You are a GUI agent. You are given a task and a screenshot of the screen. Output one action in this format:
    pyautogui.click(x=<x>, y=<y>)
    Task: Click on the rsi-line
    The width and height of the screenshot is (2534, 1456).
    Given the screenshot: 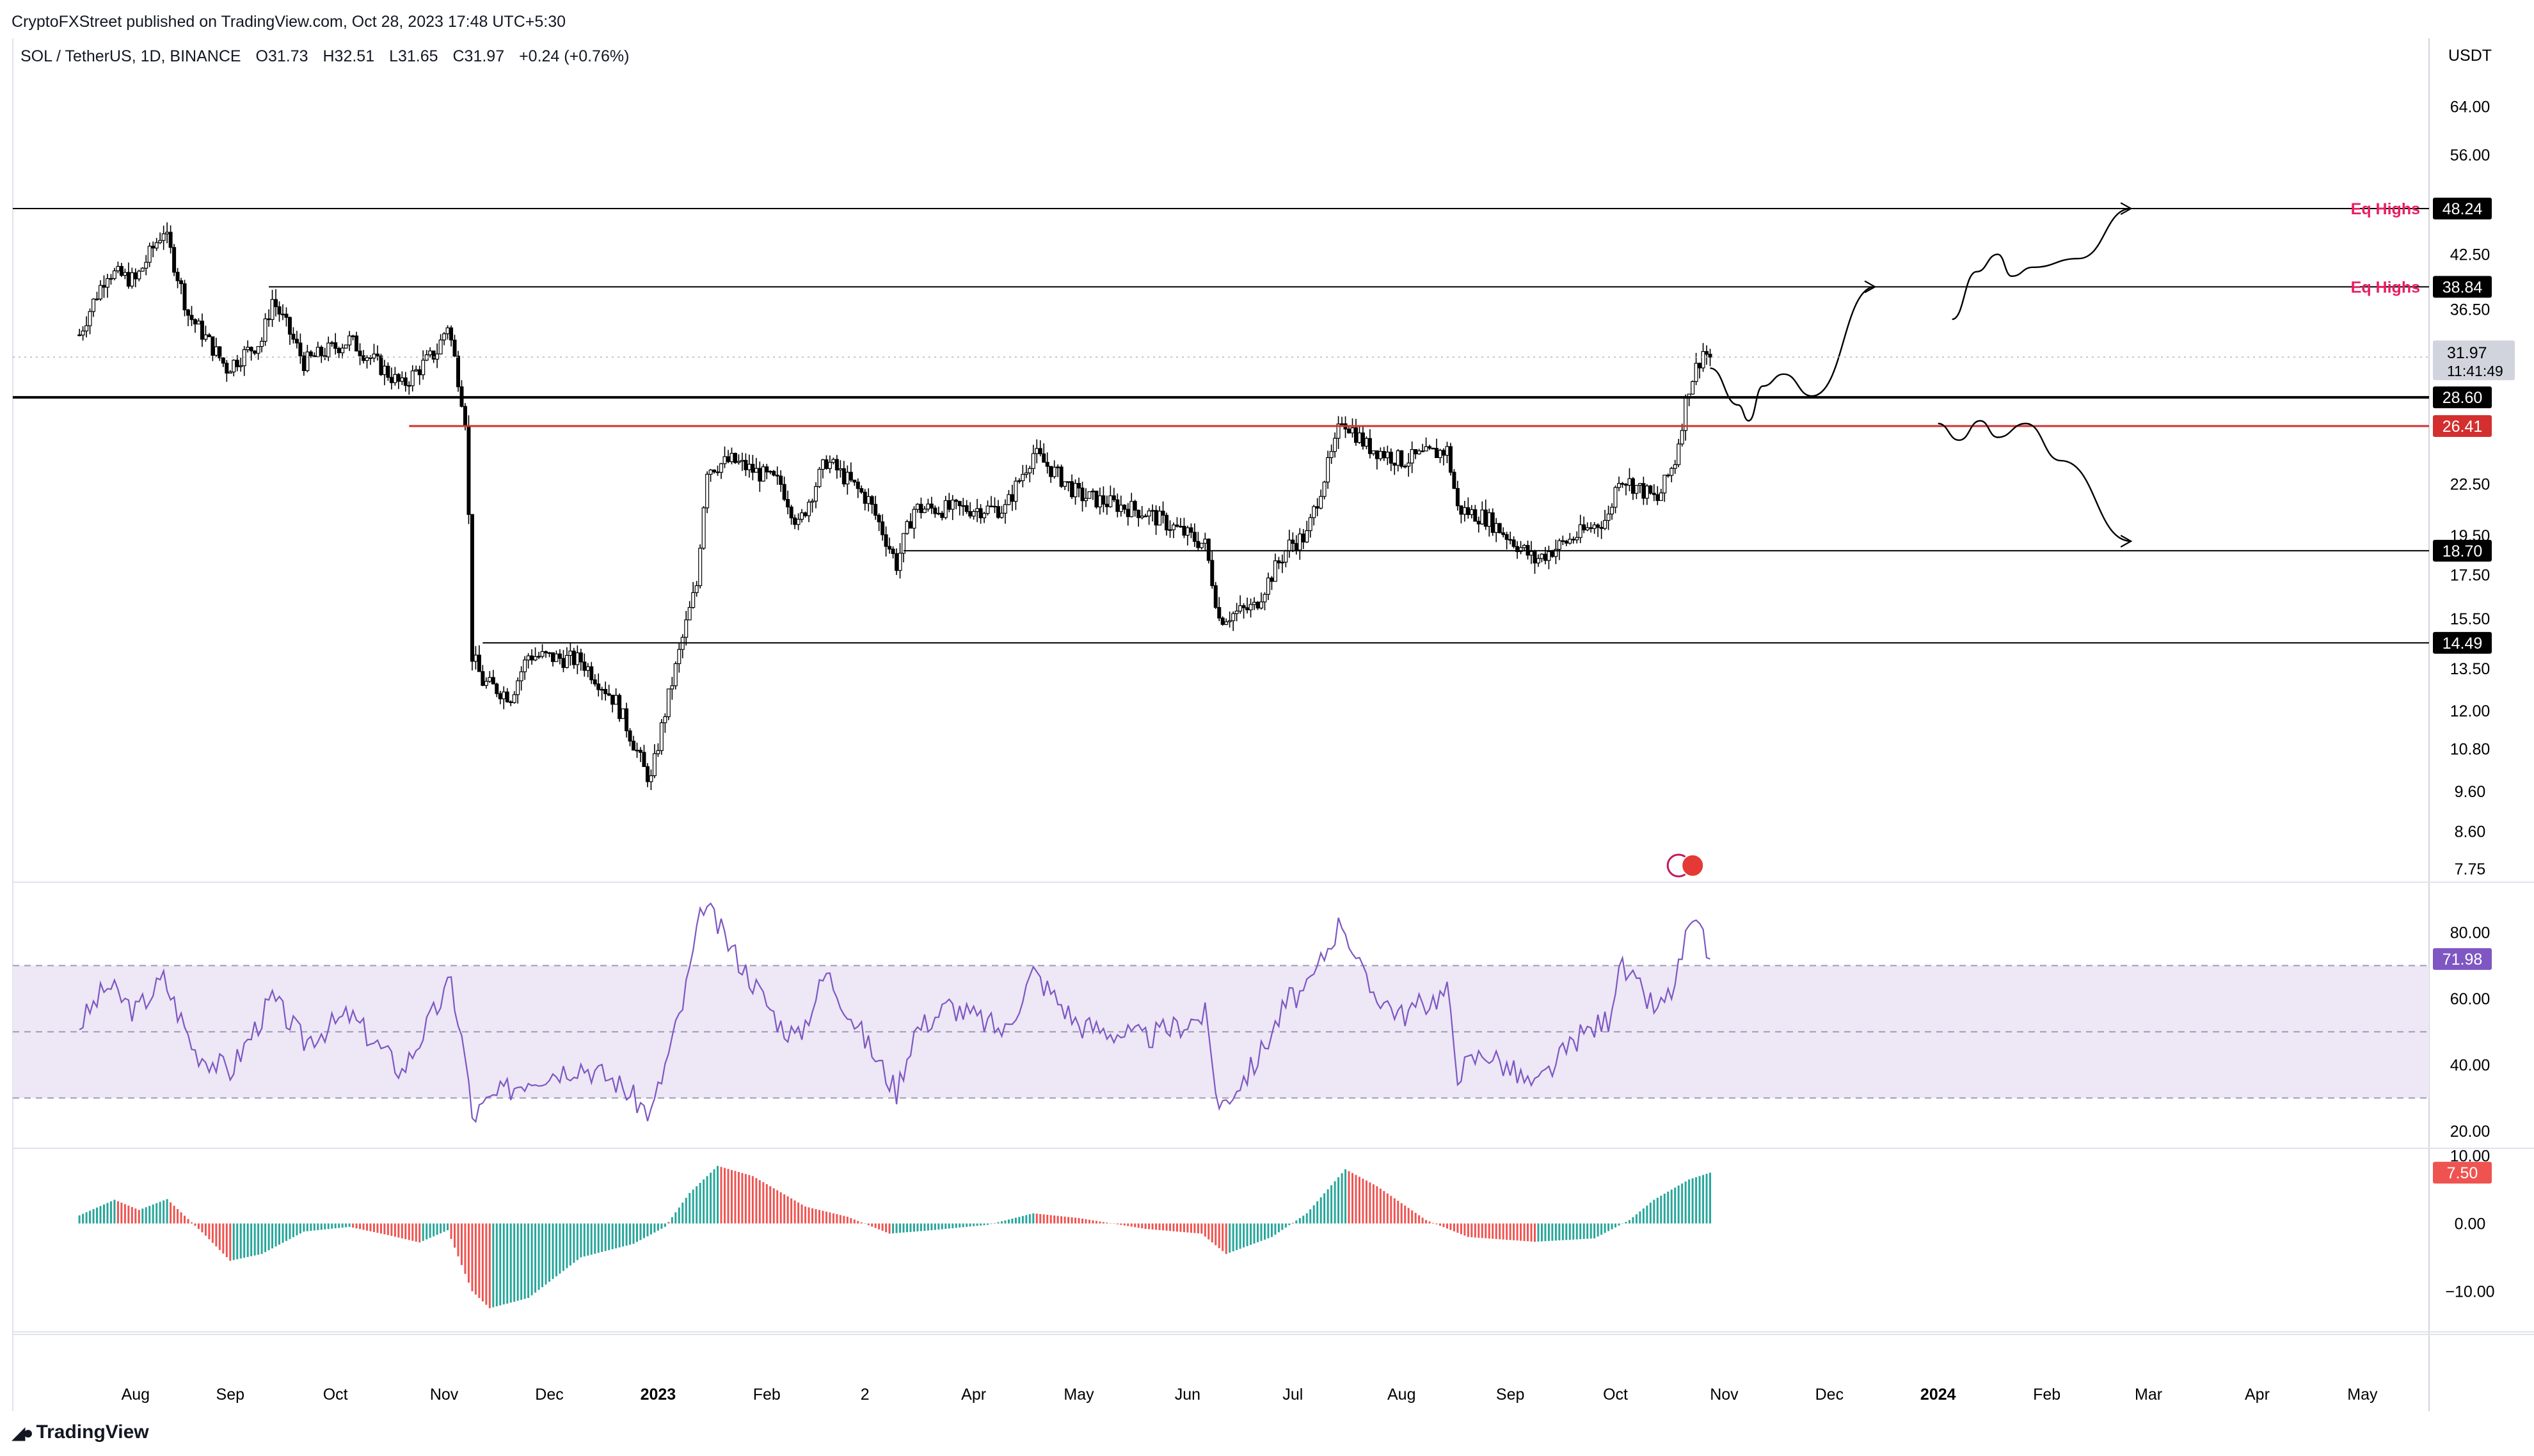 What is the action you would take?
    pyautogui.click(x=894, y=1012)
    